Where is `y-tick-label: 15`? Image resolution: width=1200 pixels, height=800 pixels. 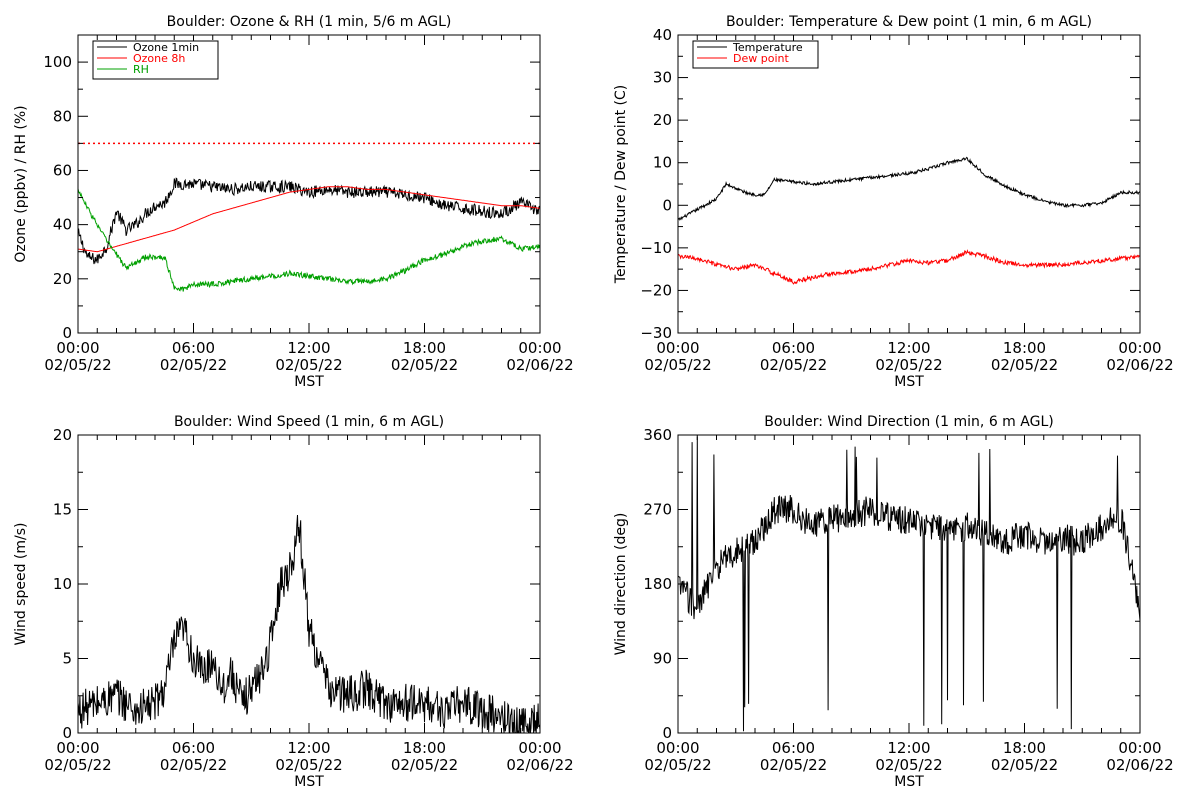 y-tick-label: 15 is located at coordinates (62, 510).